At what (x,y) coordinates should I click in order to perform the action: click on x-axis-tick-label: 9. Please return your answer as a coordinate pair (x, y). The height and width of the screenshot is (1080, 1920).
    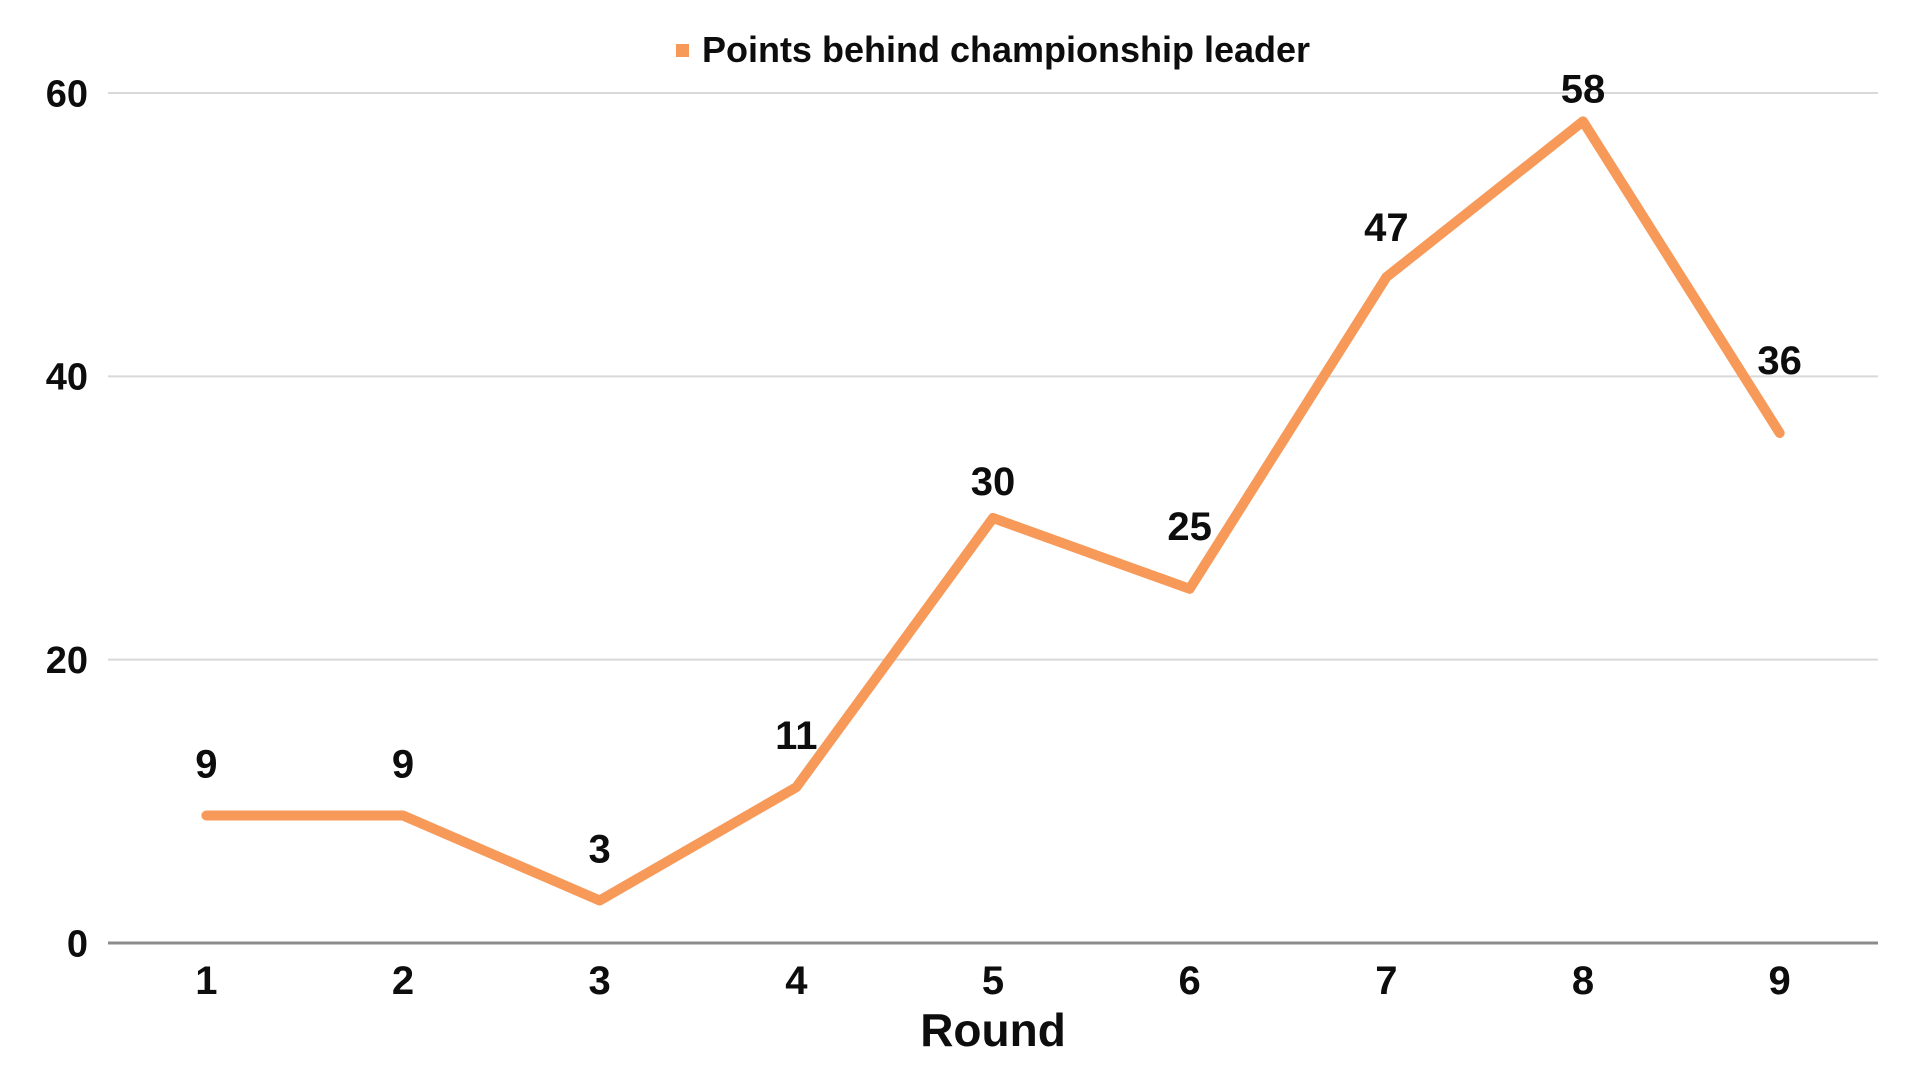
    Looking at the image, I should click on (1780, 981).